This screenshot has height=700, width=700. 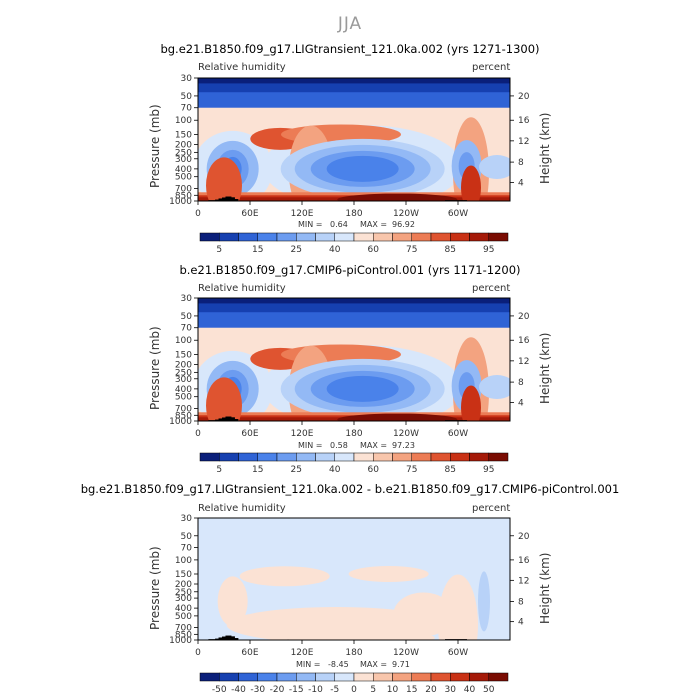 What do you see at coordinates (523, 581) in the screenshot?
I see `panel-3-ytick-right-label-2: 12` at bounding box center [523, 581].